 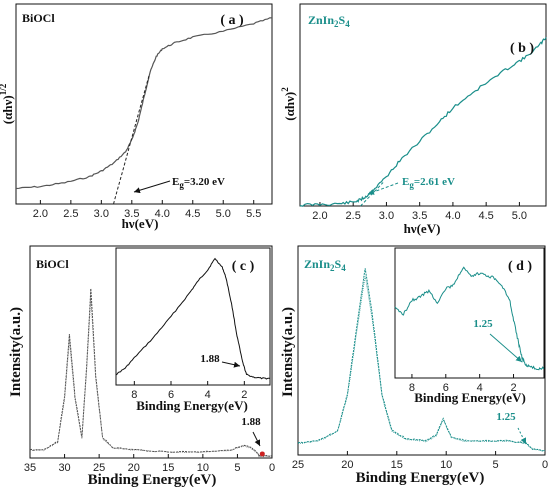 What do you see at coordinates (513, 388) in the screenshot?
I see `panel-d-inset-x-tick-label-3: 2` at bounding box center [513, 388].